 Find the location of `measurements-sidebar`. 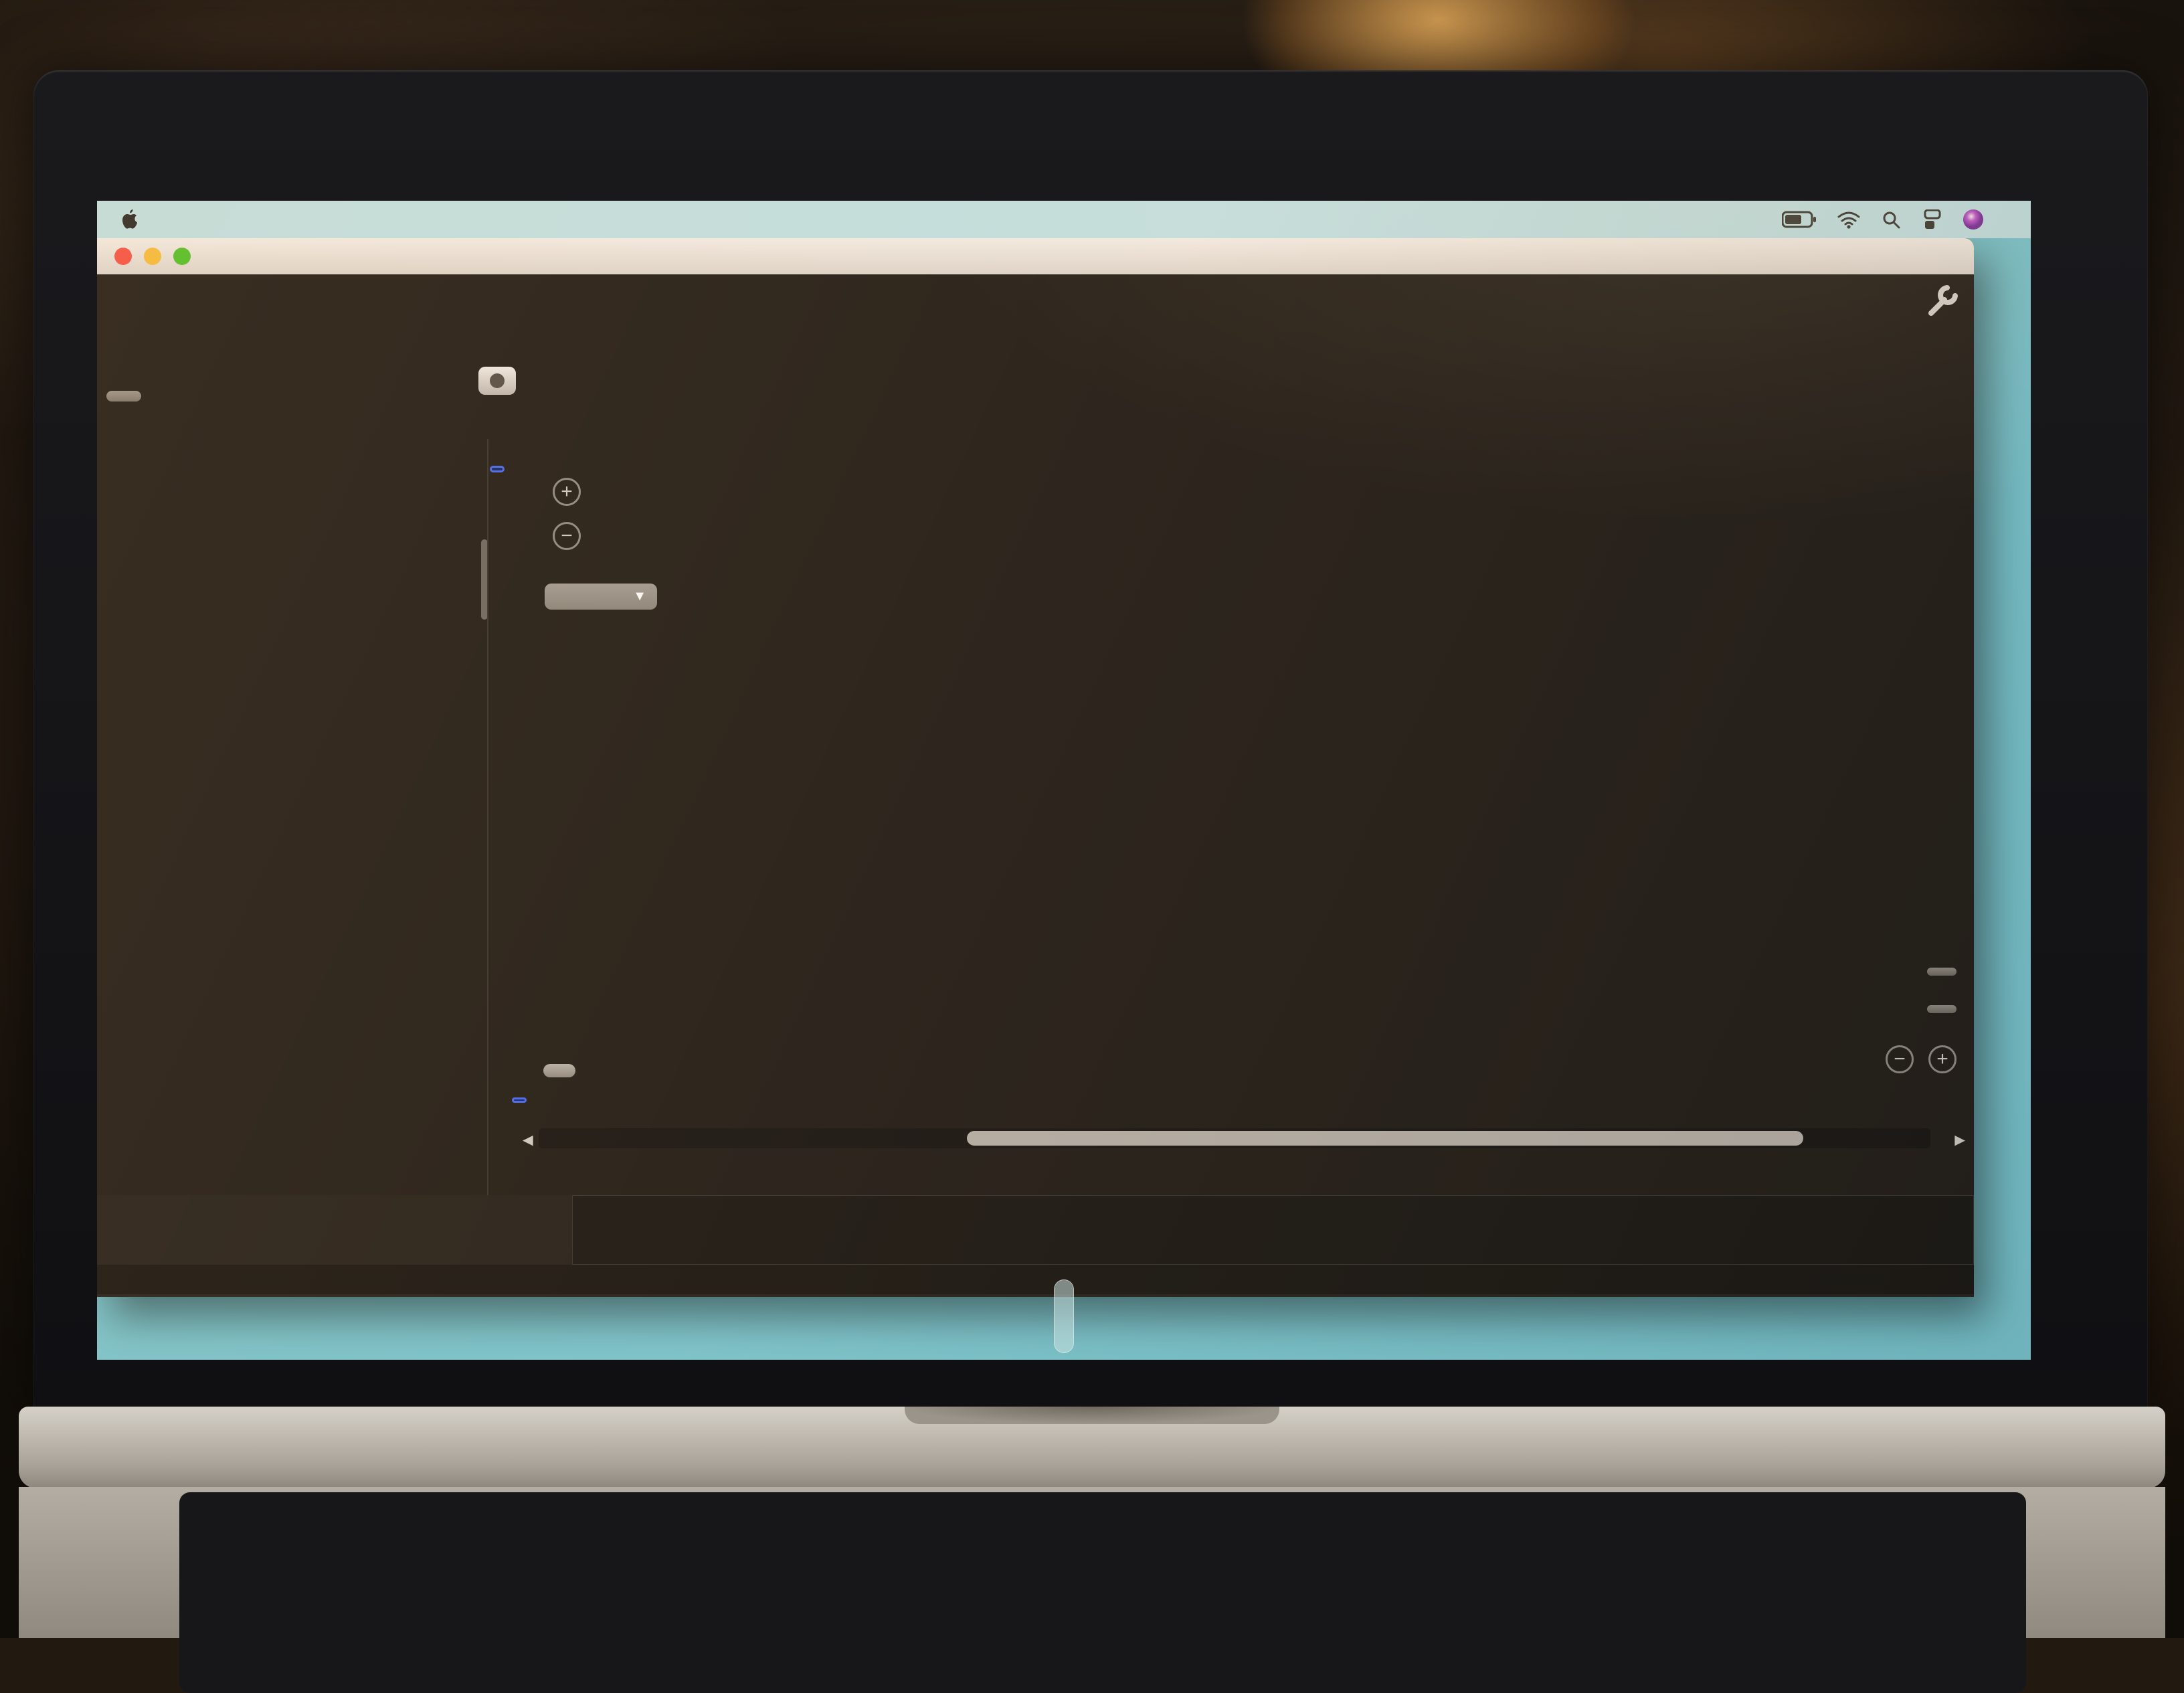

measurements-sidebar is located at coordinates (292, 817).